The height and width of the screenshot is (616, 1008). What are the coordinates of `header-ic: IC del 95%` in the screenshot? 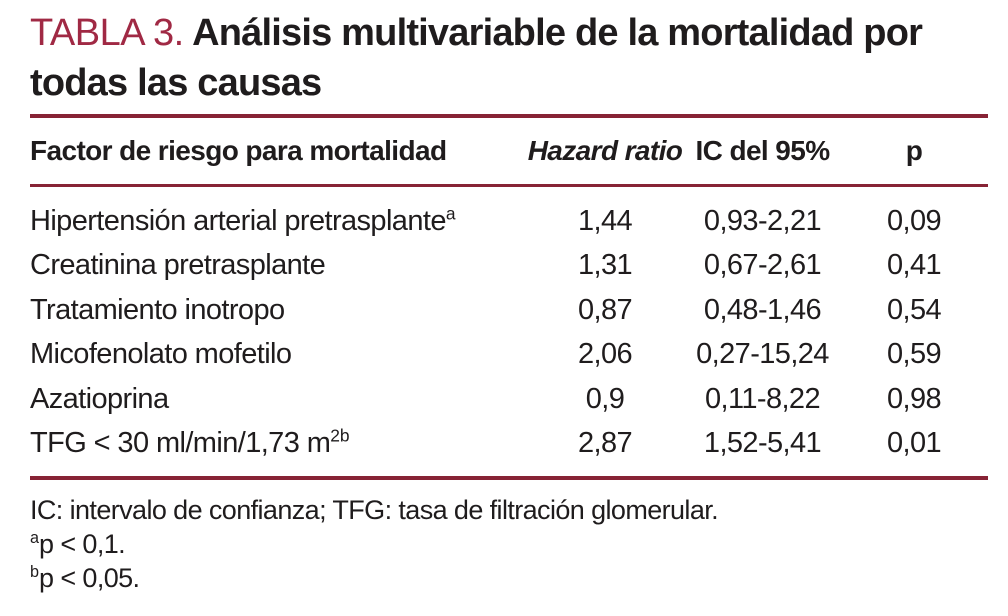 It's located at (762, 150).